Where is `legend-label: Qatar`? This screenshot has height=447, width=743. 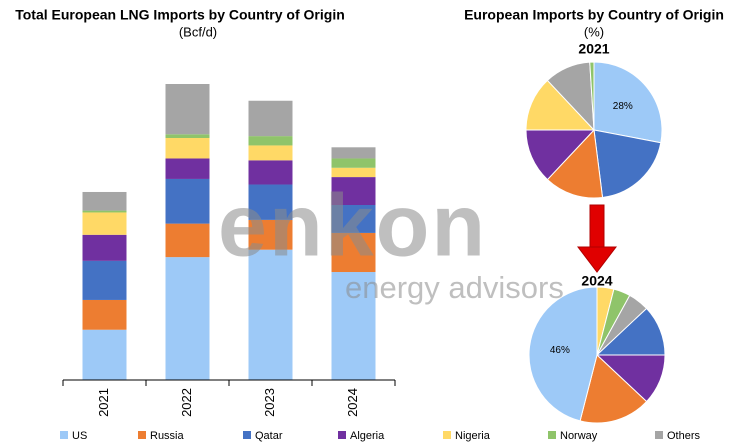 legend-label: Qatar is located at coordinates (269, 436).